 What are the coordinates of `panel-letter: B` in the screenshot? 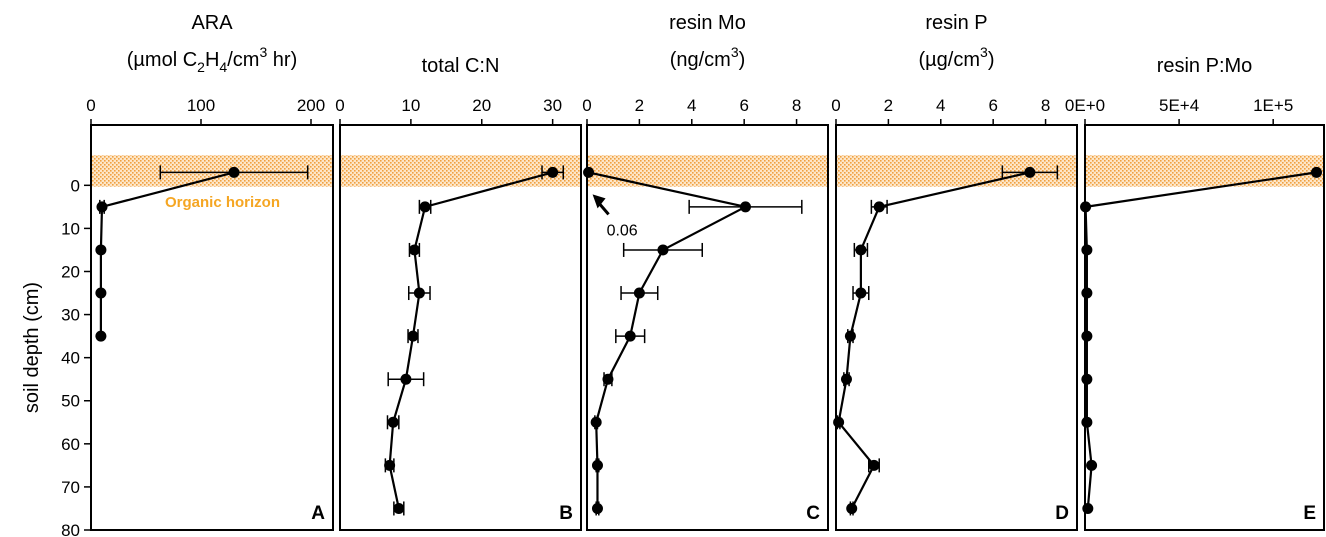 It's located at (566, 513).